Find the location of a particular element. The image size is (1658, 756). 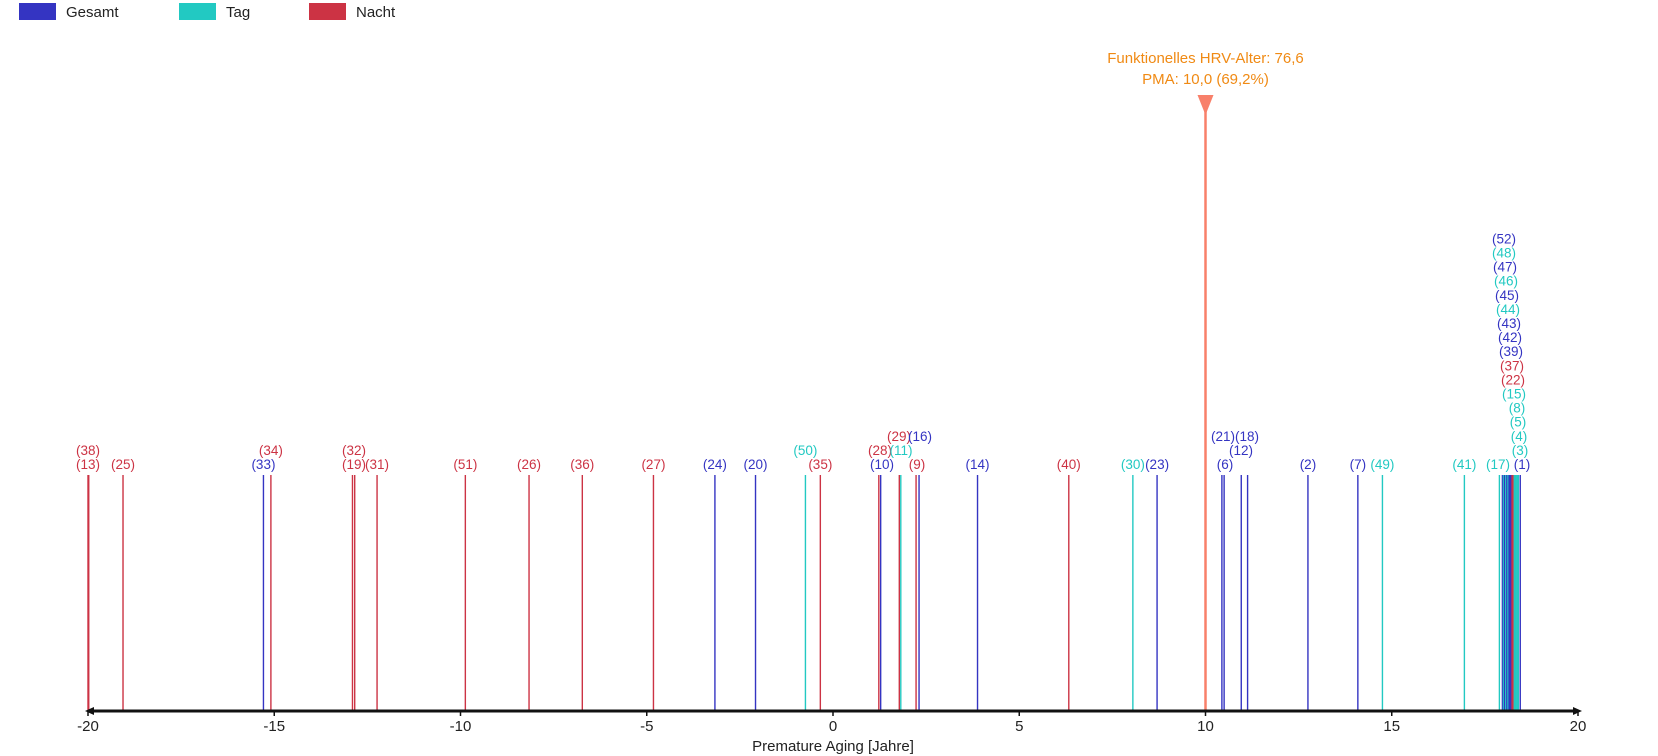

event-label: (36) is located at coordinates (582, 464).